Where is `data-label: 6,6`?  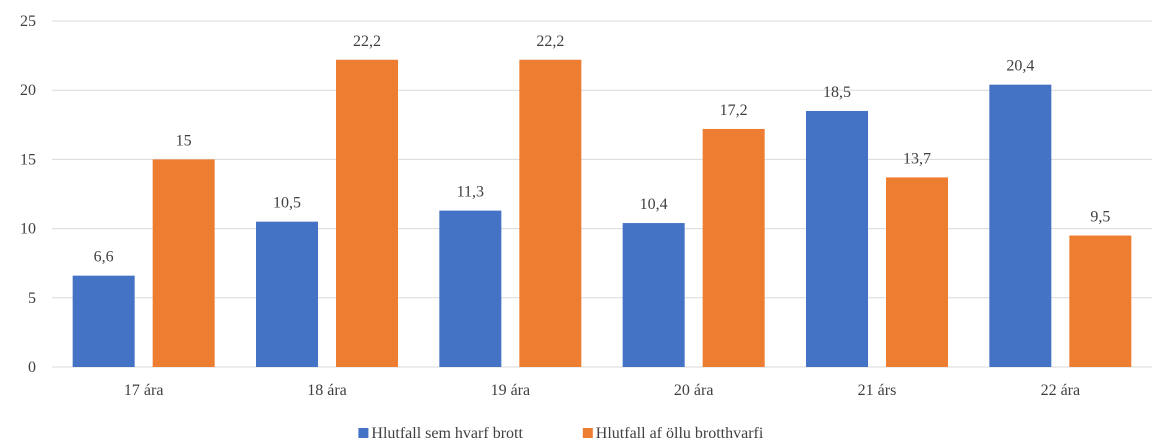
data-label: 6,6 is located at coordinates (104, 257).